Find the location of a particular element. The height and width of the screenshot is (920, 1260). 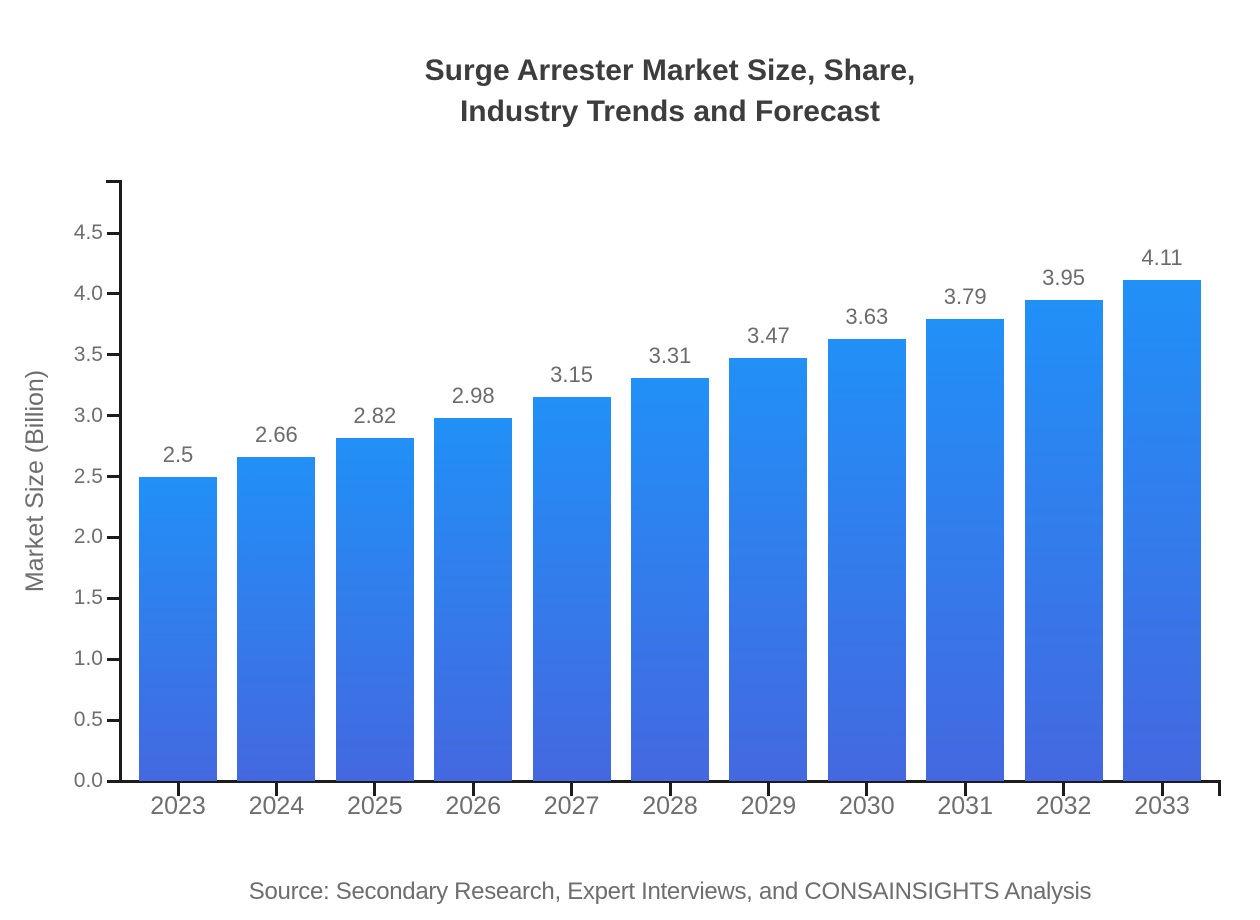

x-tick-2032 is located at coordinates (1064, 789).